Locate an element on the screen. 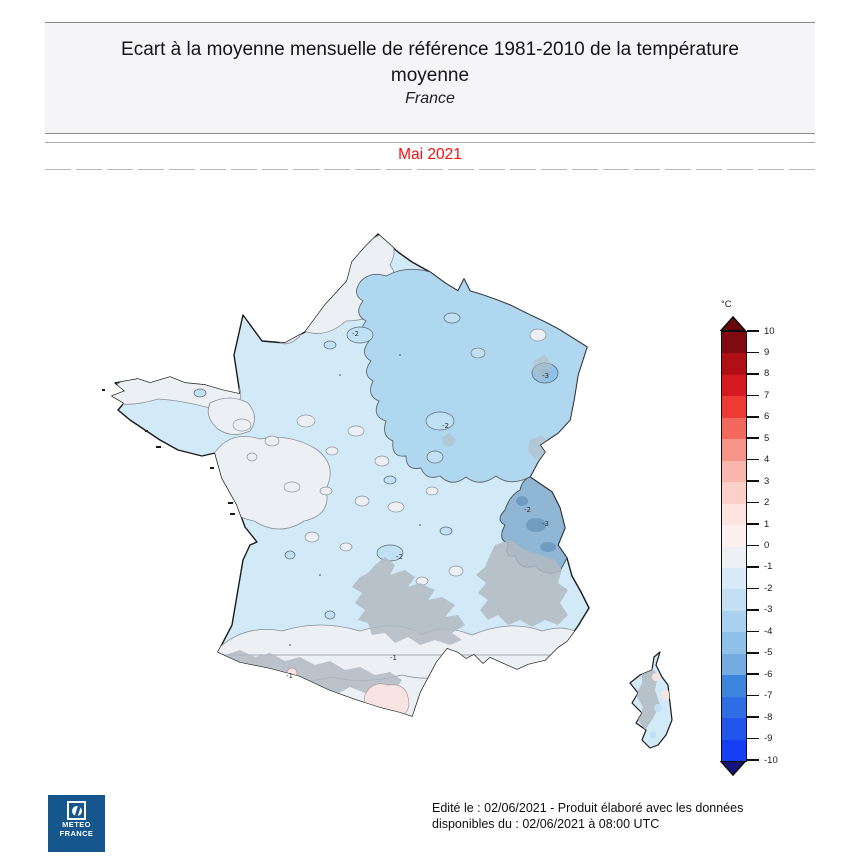 The image size is (858, 858). logo-glyph-icon is located at coordinates (76, 810).